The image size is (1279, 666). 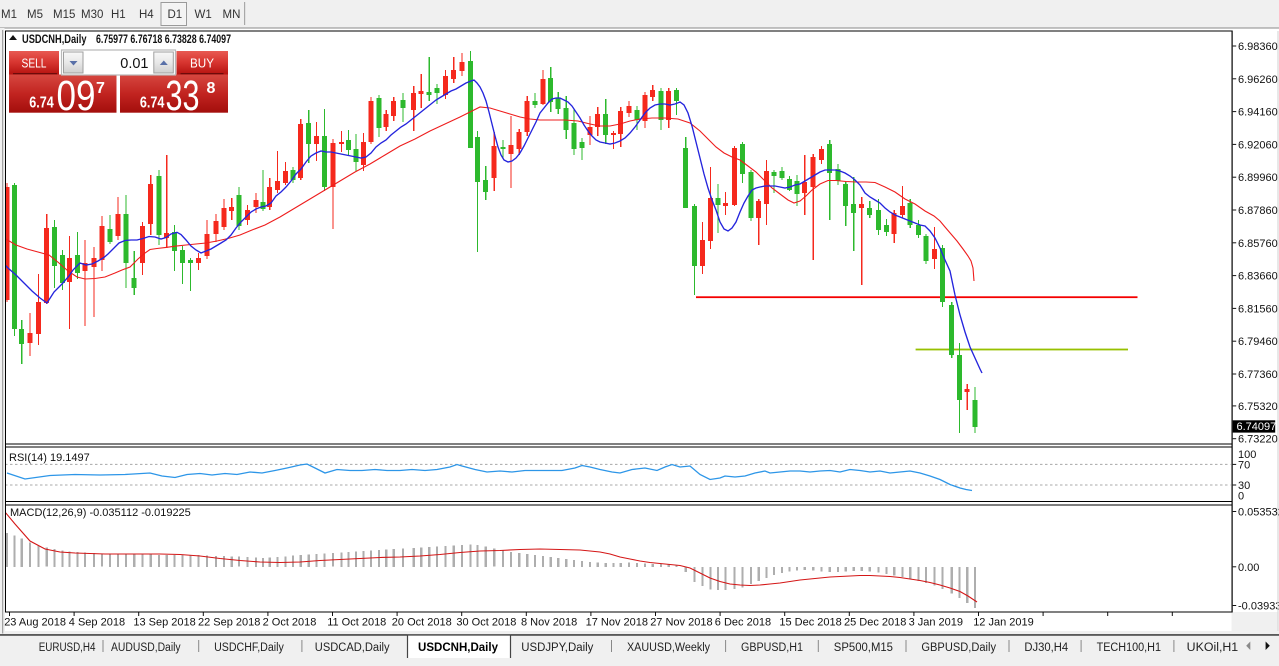 I want to click on svg-text: W1, so click(x=203, y=15).